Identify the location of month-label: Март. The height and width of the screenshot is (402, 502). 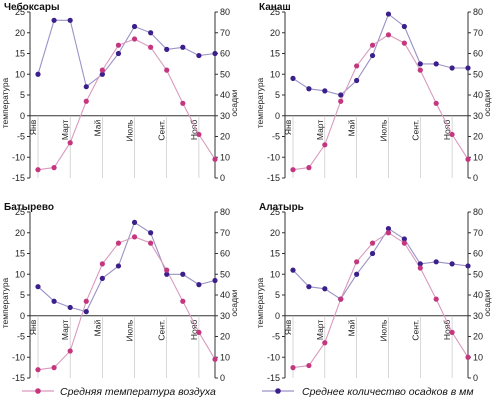
(320, 130).